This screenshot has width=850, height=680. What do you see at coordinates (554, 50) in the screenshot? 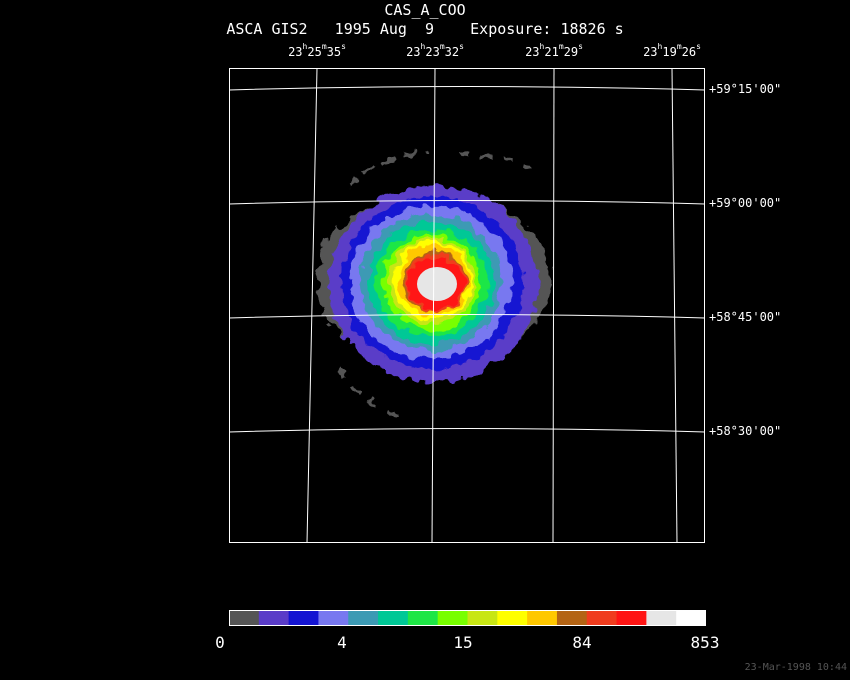
I see `ra-label: 23h21m29s` at bounding box center [554, 50].